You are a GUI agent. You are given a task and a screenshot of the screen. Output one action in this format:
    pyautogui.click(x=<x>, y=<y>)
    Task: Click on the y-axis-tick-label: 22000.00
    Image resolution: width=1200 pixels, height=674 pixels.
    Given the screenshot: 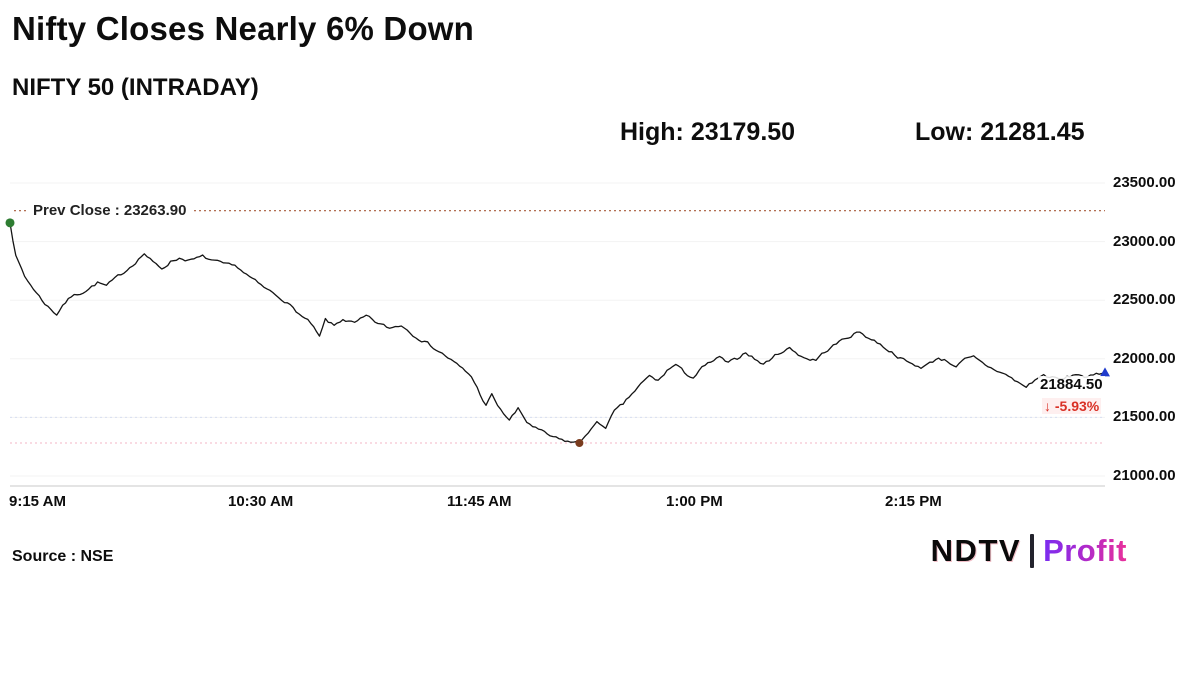 What is the action you would take?
    pyautogui.click(x=1144, y=358)
    